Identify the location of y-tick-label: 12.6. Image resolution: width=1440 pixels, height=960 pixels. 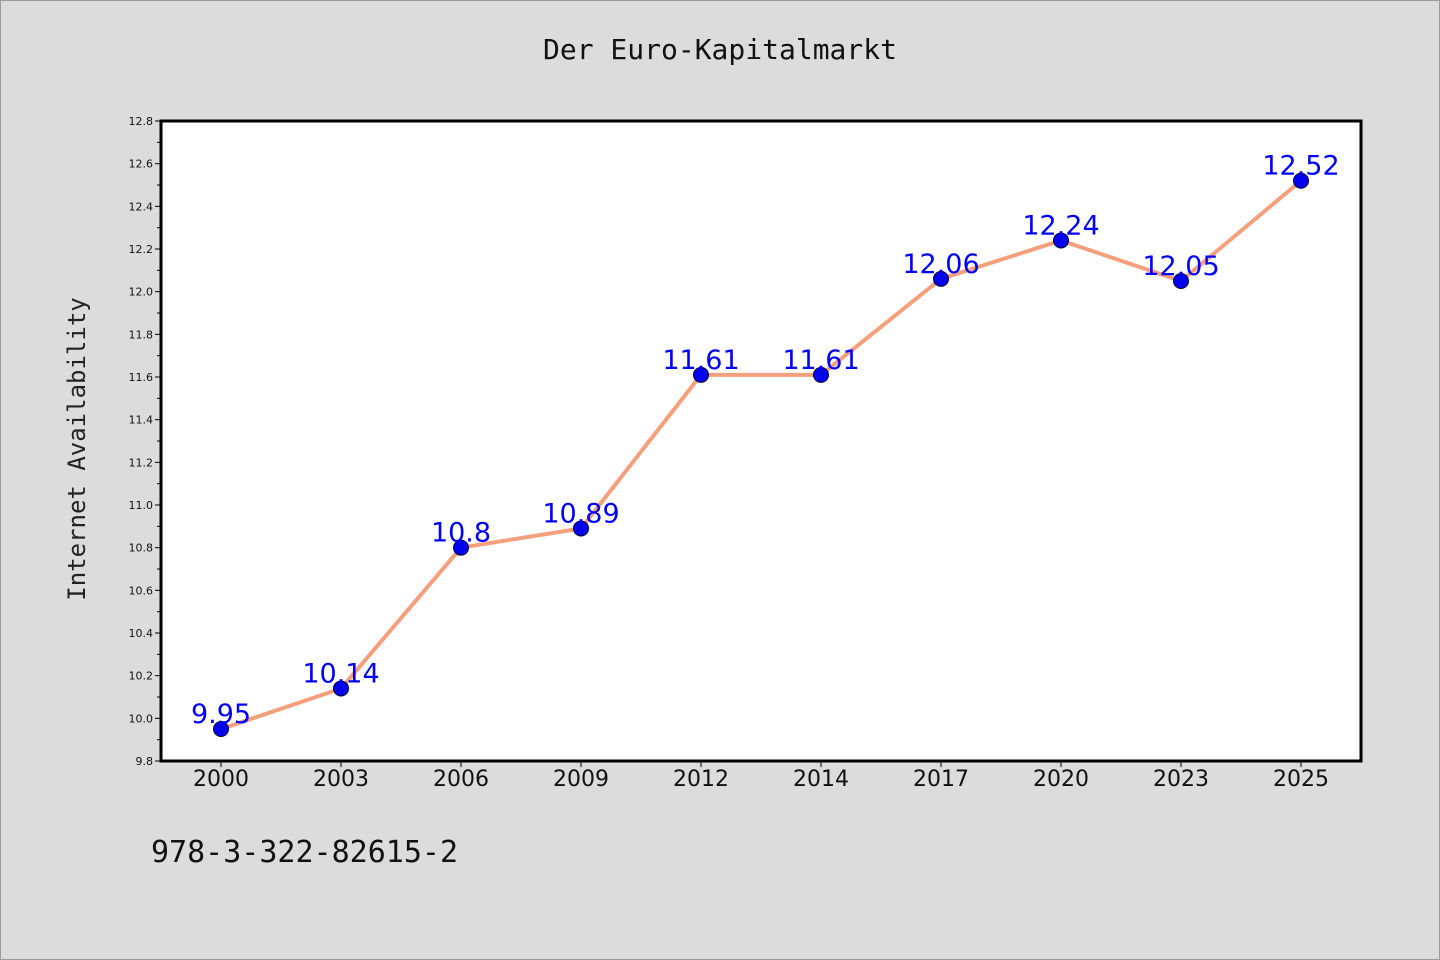
(141, 164).